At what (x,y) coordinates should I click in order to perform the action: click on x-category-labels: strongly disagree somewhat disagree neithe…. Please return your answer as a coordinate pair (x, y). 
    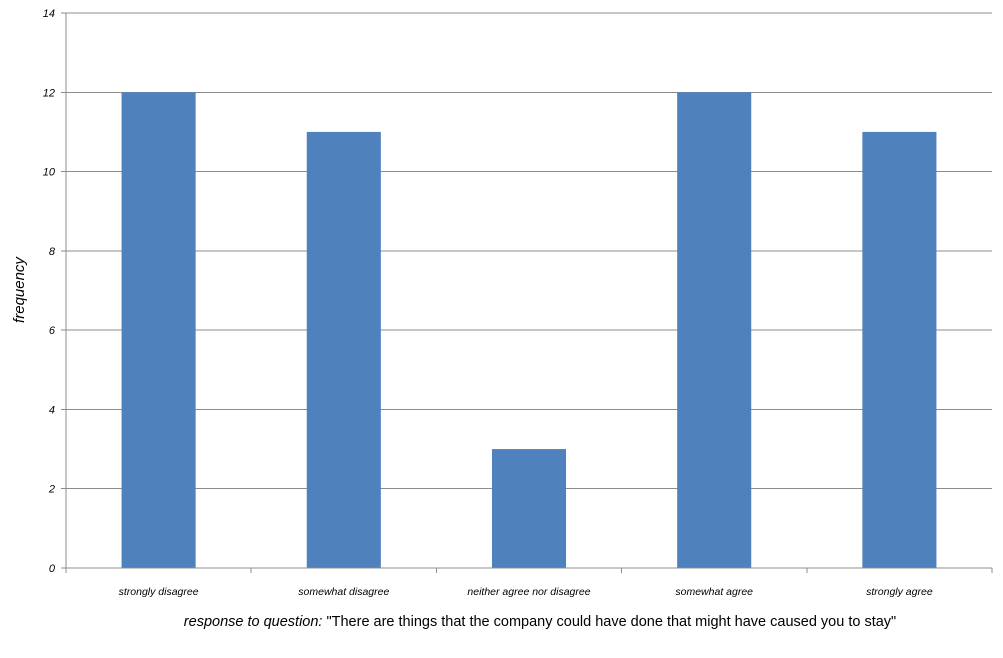
    Looking at the image, I should click on (526, 592).